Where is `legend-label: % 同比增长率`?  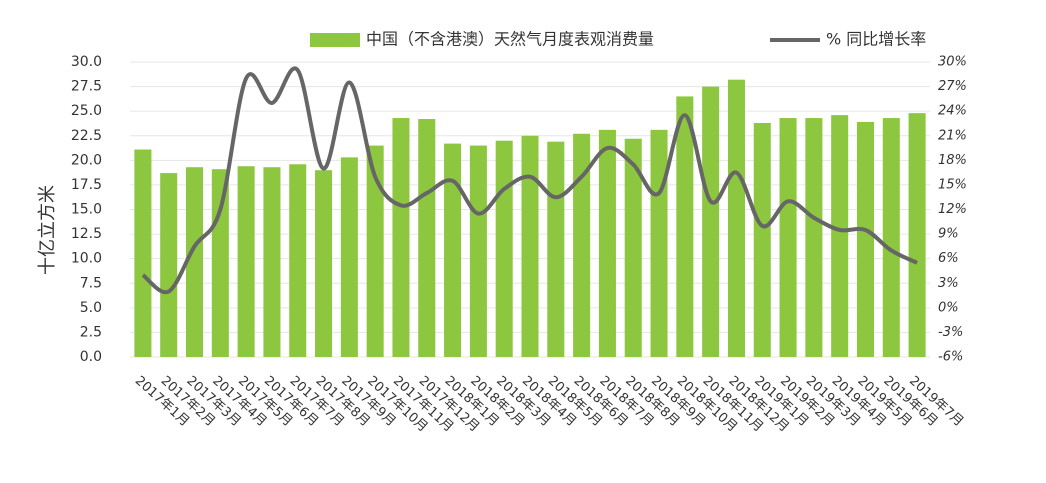
legend-label: % 同比增长率 is located at coordinates (876, 39).